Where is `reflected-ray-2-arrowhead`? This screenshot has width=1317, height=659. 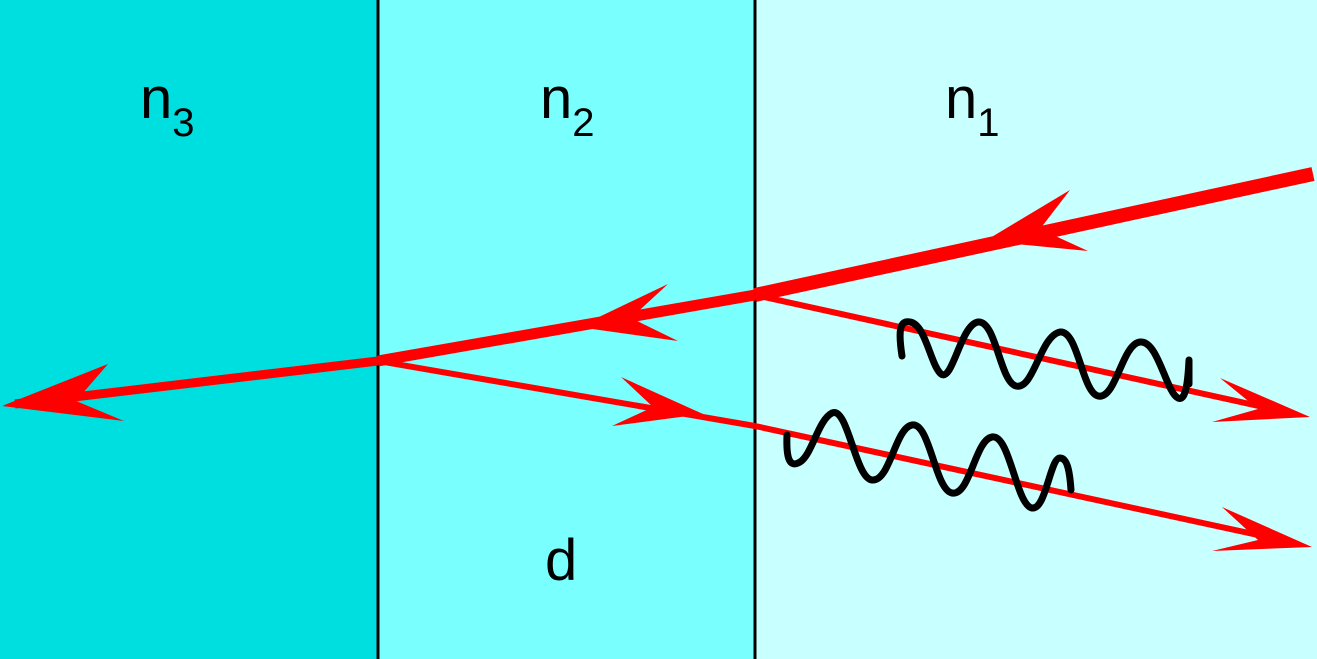 reflected-ray-2-arrowhead is located at coordinates (1262, 529).